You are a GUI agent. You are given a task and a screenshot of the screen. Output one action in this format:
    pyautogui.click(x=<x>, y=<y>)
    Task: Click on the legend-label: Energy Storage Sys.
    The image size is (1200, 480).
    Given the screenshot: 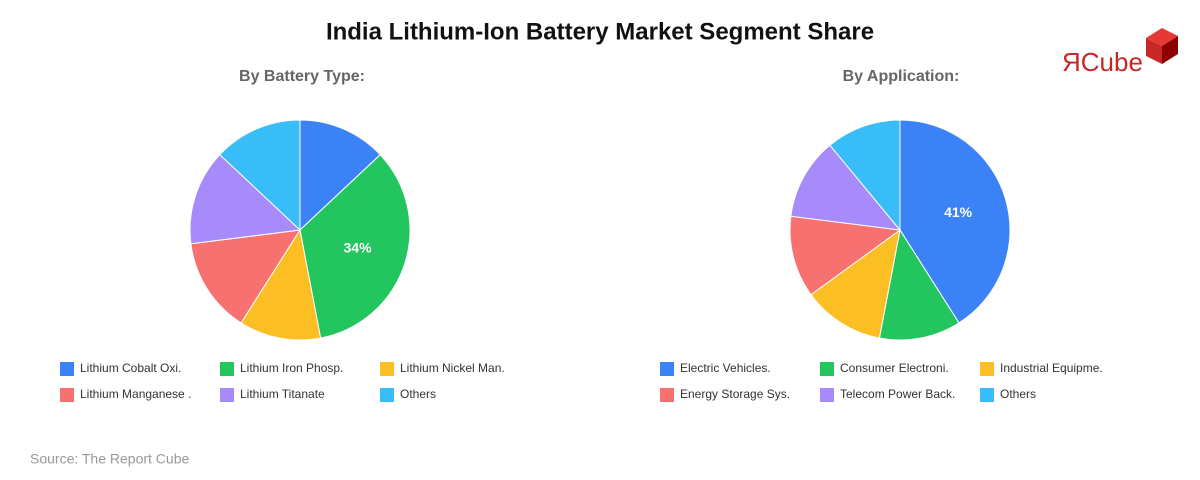 What is the action you would take?
    pyautogui.click(x=735, y=394)
    